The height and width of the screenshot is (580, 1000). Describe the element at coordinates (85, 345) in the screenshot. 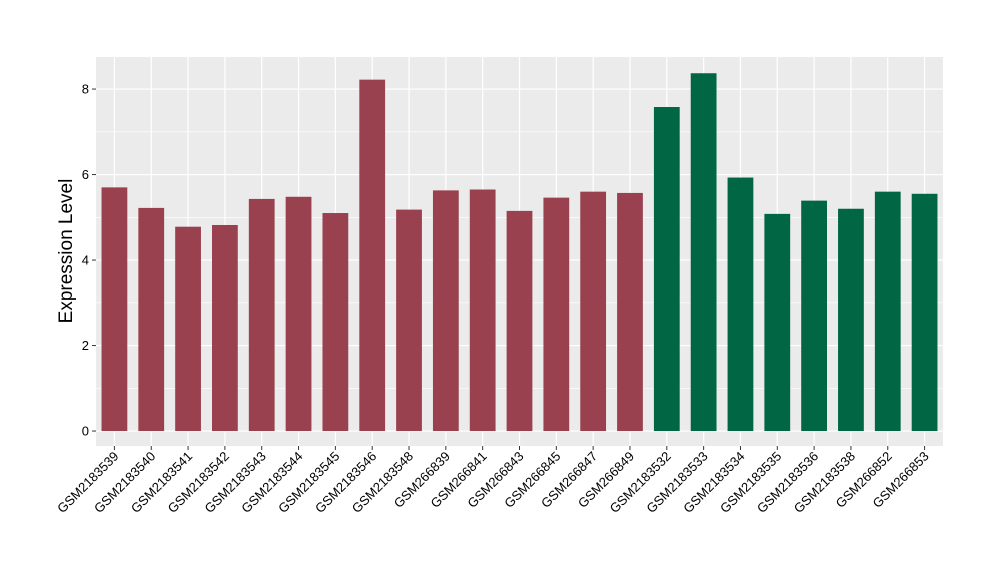

I see `y-tick-label: 2` at that location.